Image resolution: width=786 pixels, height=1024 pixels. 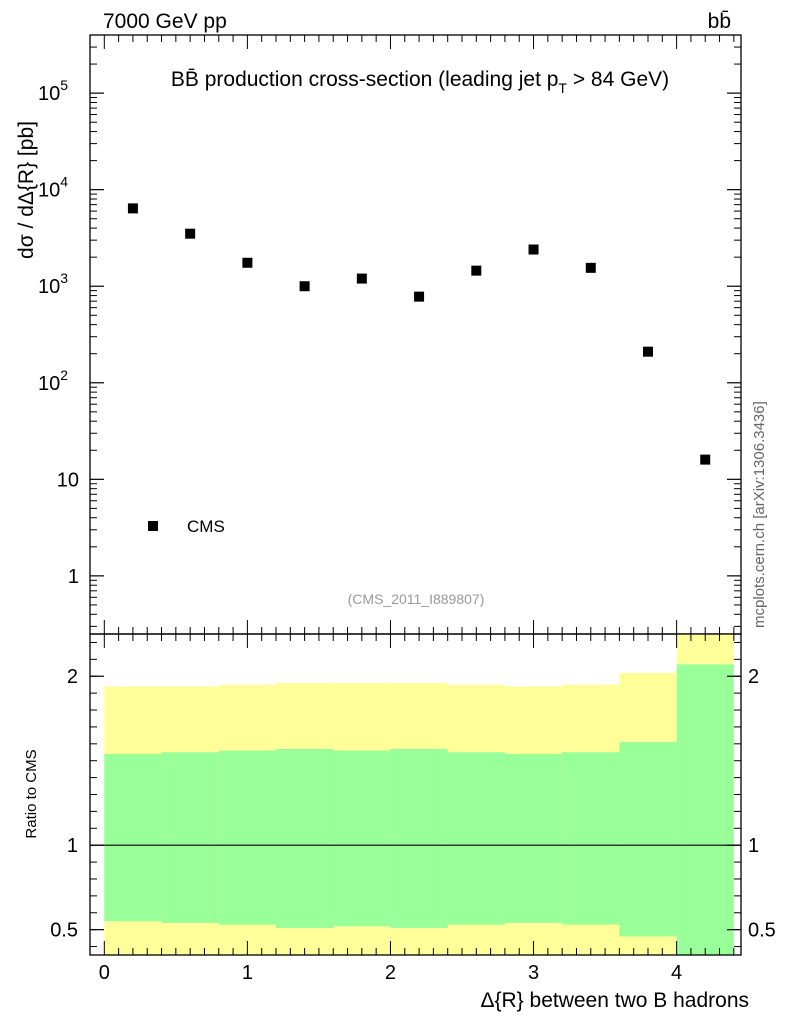 What do you see at coordinates (73, 577) in the screenshot?
I see `main-y-tick-label: 1` at bounding box center [73, 577].